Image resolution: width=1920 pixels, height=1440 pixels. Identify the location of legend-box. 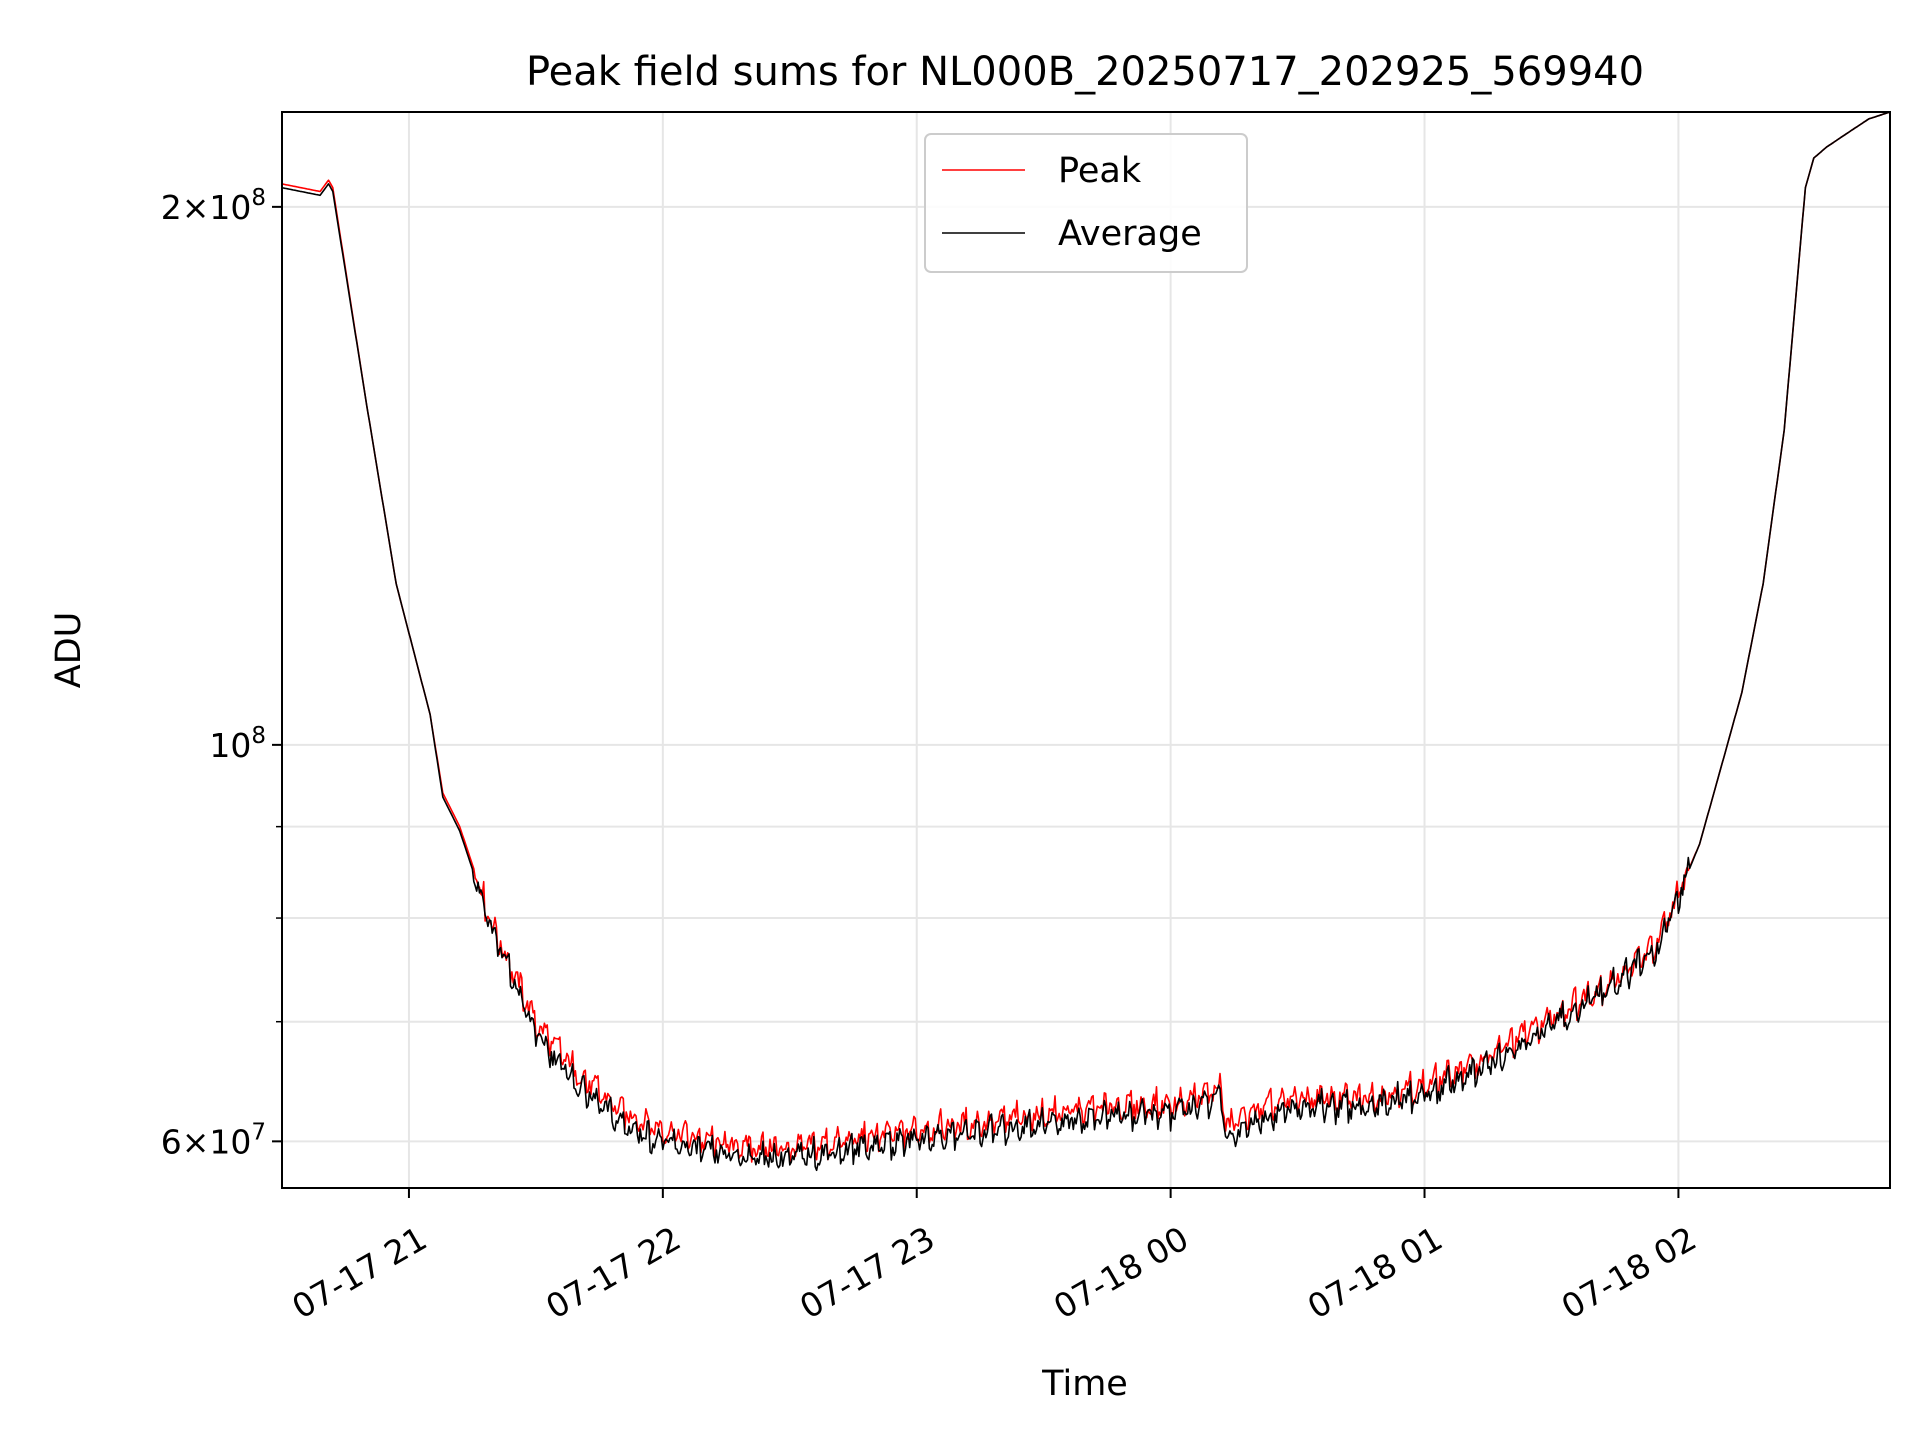
(1086, 203).